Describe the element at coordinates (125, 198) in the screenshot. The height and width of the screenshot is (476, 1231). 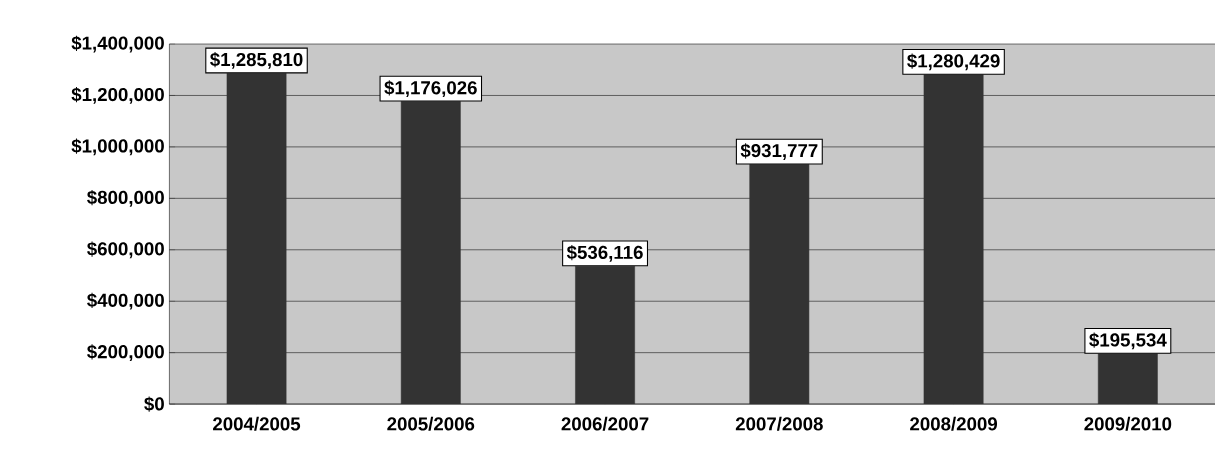
I see `y-tick-label: $800,000` at that location.